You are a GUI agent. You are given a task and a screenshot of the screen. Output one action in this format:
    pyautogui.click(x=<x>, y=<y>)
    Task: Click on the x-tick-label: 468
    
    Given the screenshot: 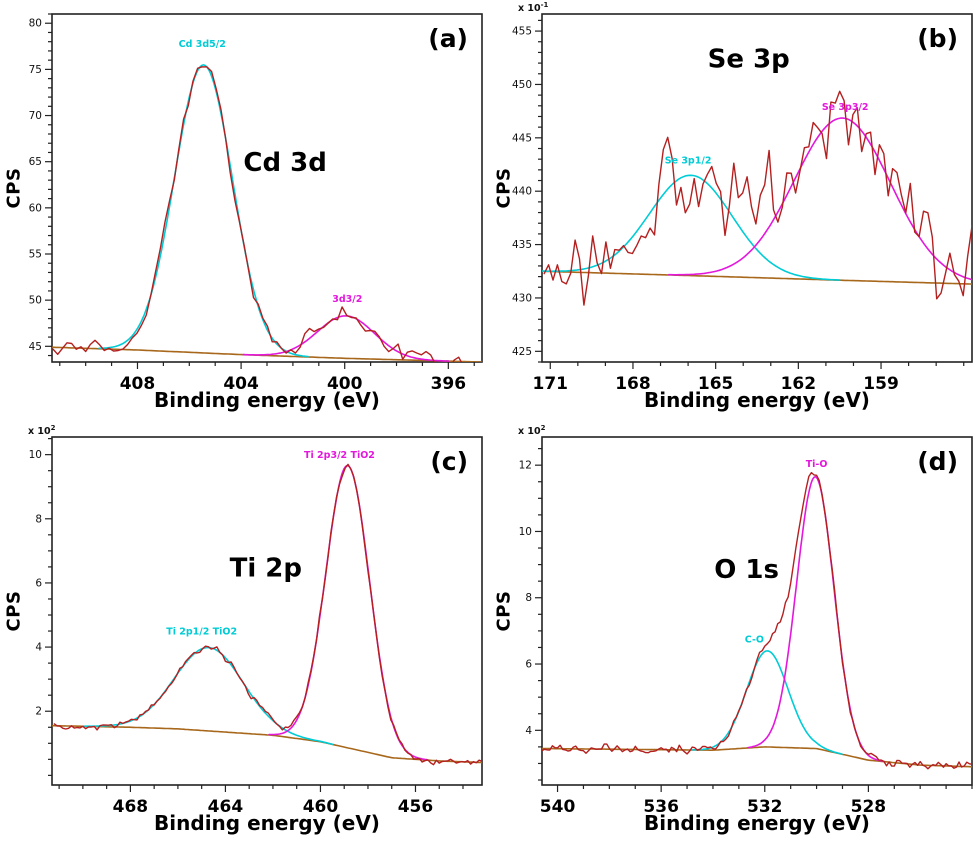 What is the action you would take?
    pyautogui.click(x=131, y=807)
    